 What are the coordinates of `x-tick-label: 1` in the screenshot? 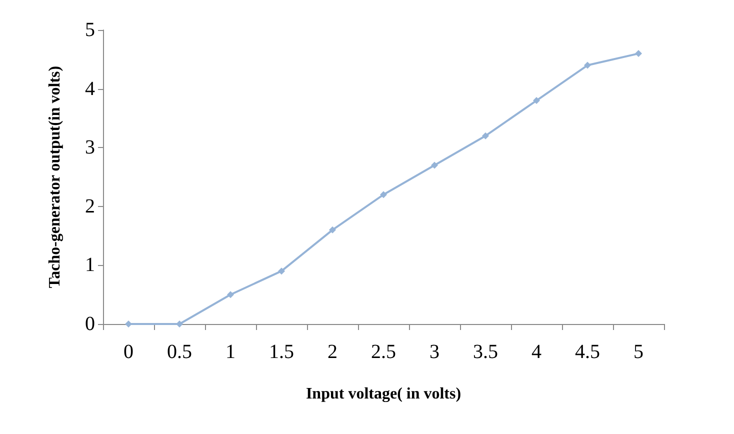 It's located at (231, 352).